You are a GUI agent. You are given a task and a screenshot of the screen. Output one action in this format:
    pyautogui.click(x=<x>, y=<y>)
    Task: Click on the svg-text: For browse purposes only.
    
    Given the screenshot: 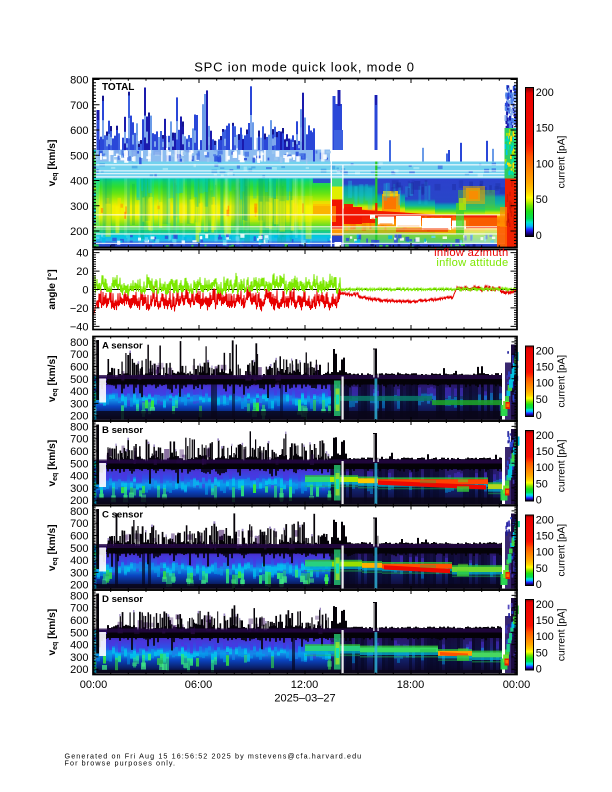 What is the action you would take?
    pyautogui.click(x=121, y=763)
    